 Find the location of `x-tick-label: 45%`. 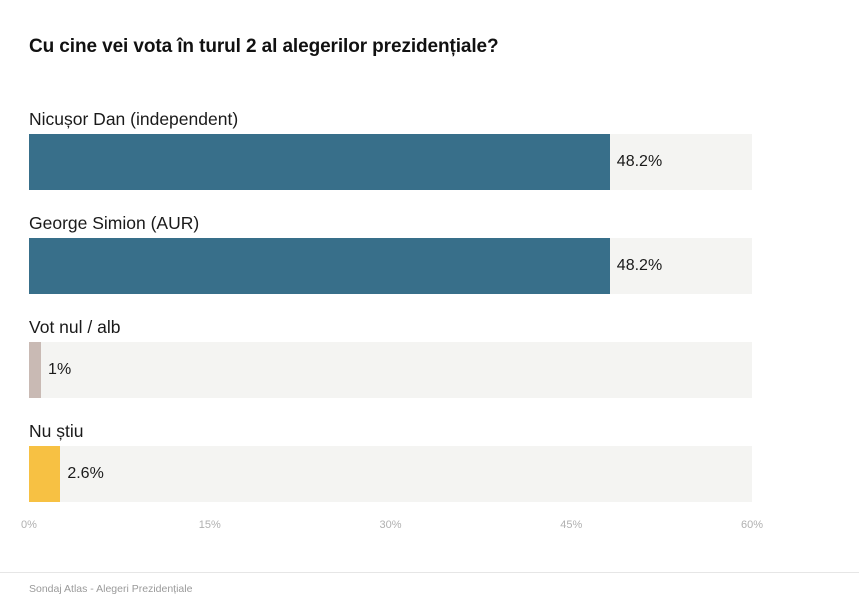

x-tick-label: 45% is located at coordinates (571, 525).